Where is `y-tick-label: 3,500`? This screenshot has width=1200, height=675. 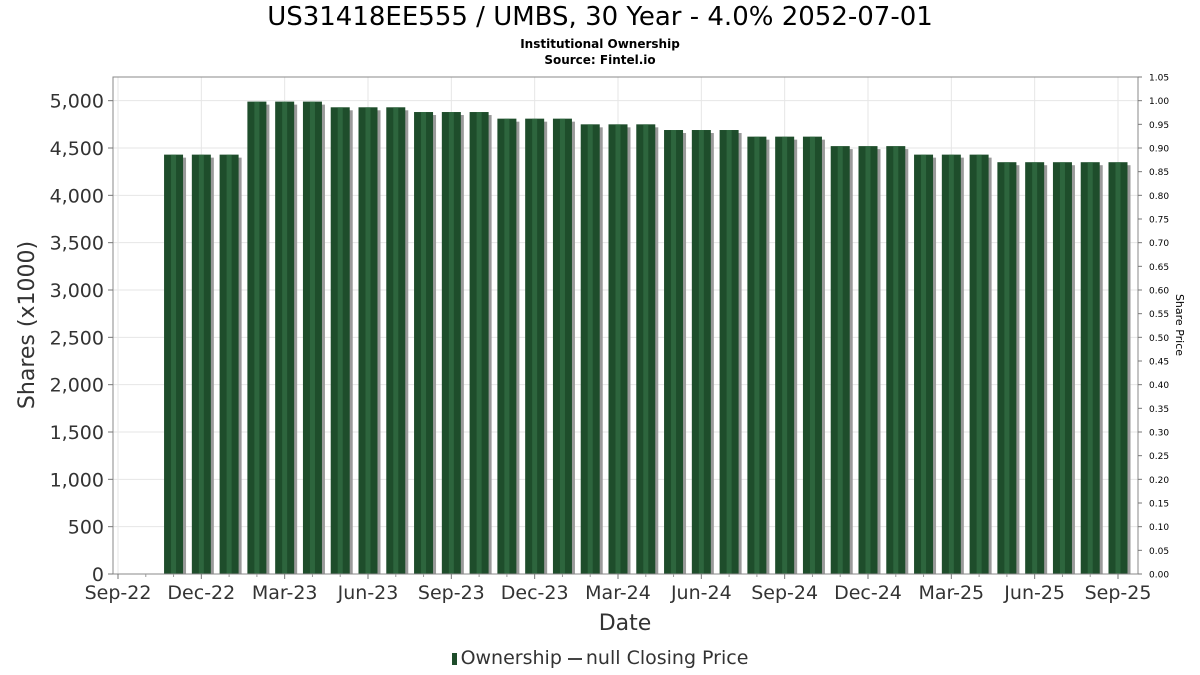
y-tick-label: 3,500 is located at coordinates (77, 244).